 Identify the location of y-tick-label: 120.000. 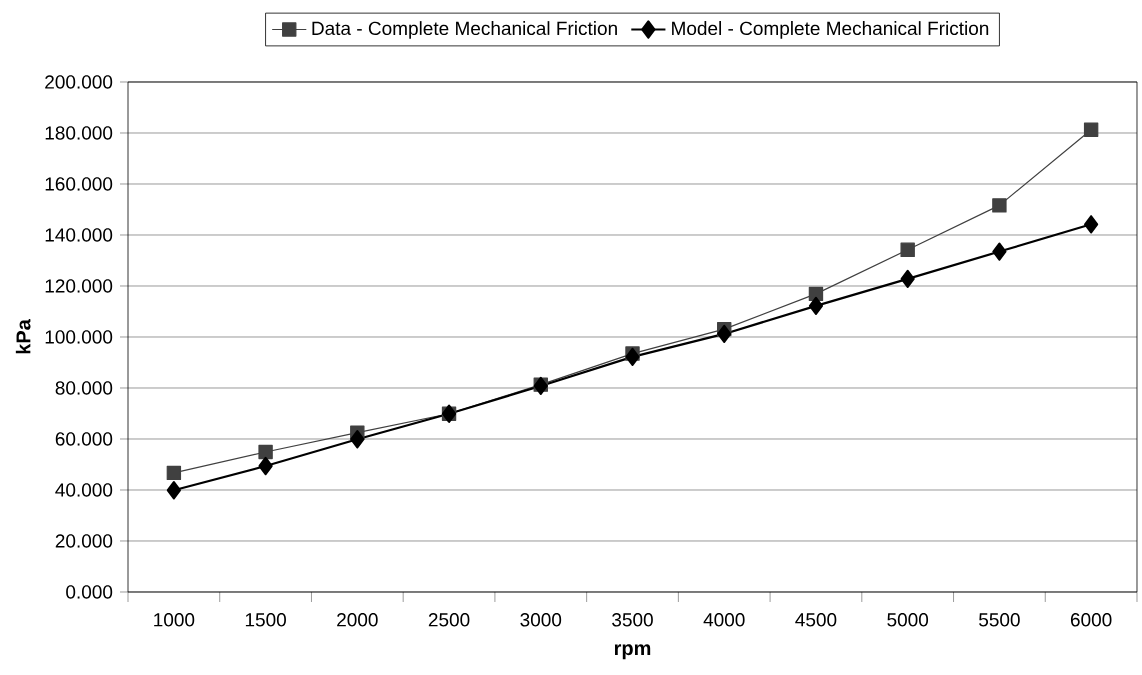
(79, 286).